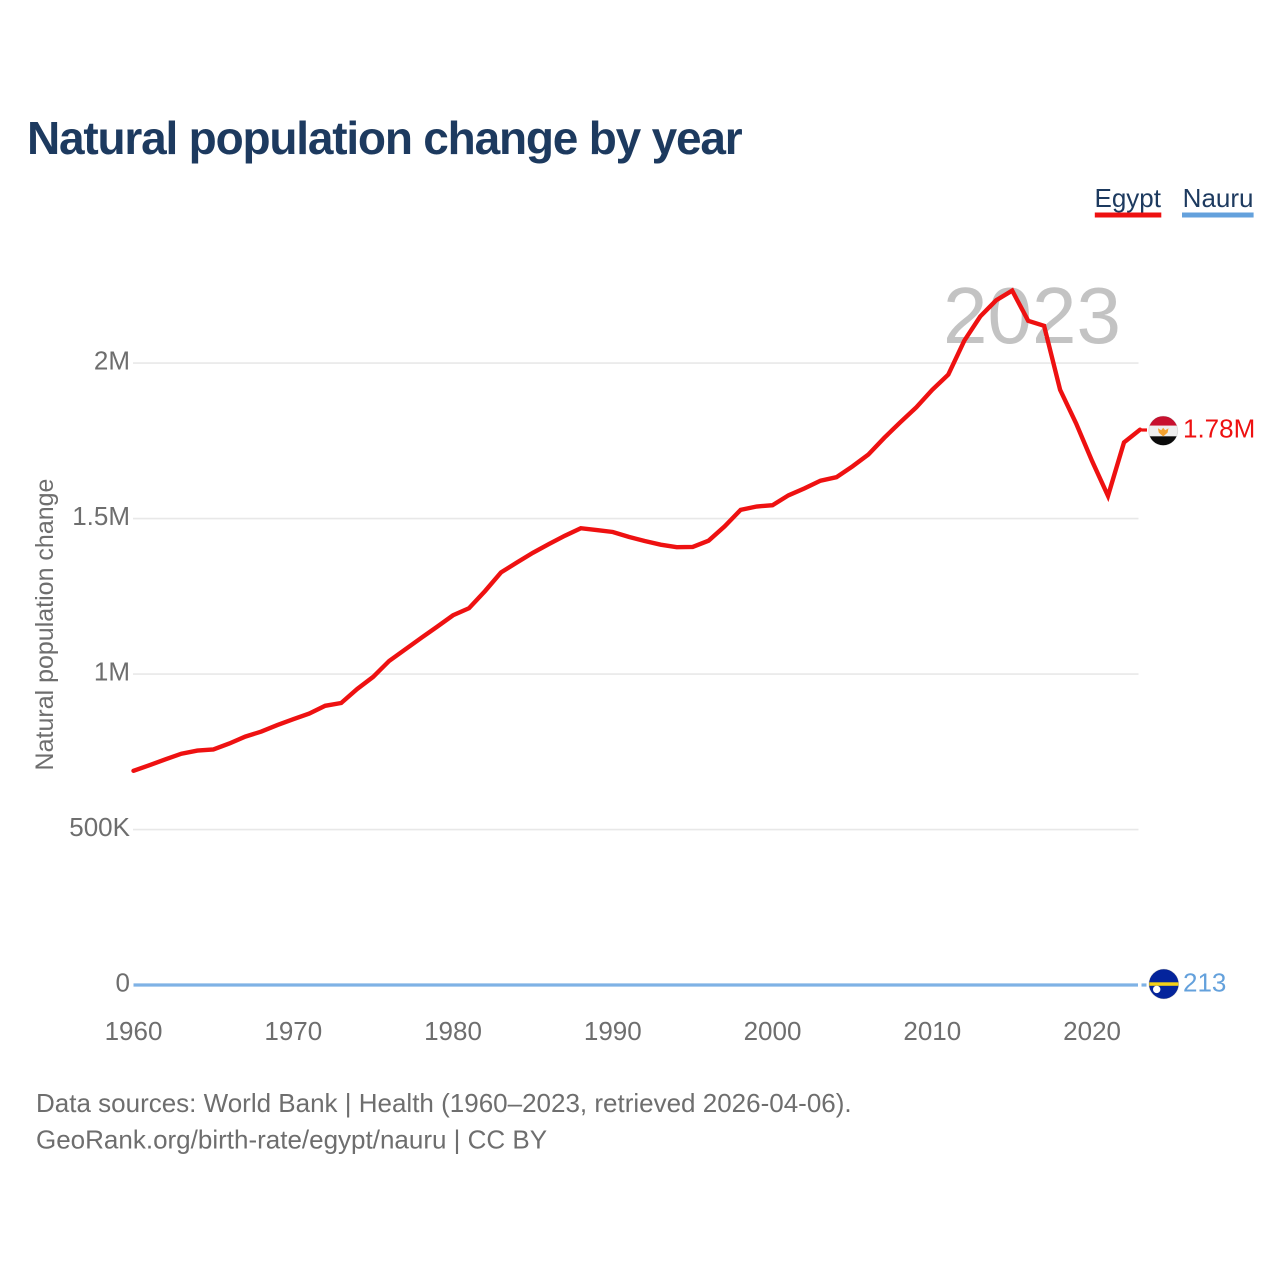 The width and height of the screenshot is (1280, 1280). Describe the element at coordinates (45, 625) in the screenshot. I see `svg-text: Natural population change` at that location.